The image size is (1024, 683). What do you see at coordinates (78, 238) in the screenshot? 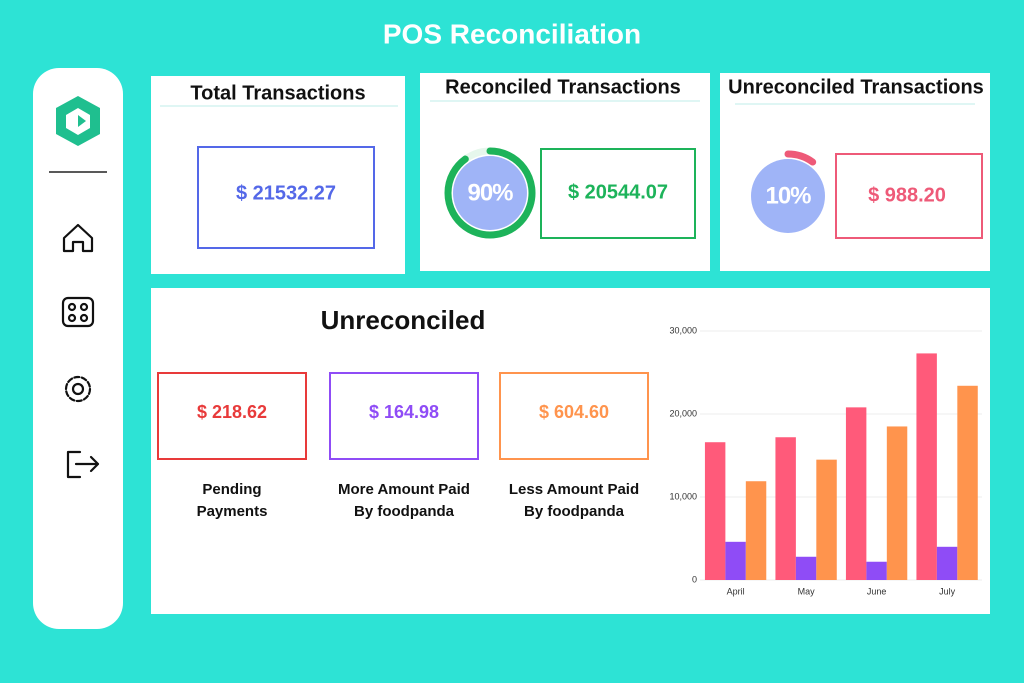
I see `home-icon` at bounding box center [78, 238].